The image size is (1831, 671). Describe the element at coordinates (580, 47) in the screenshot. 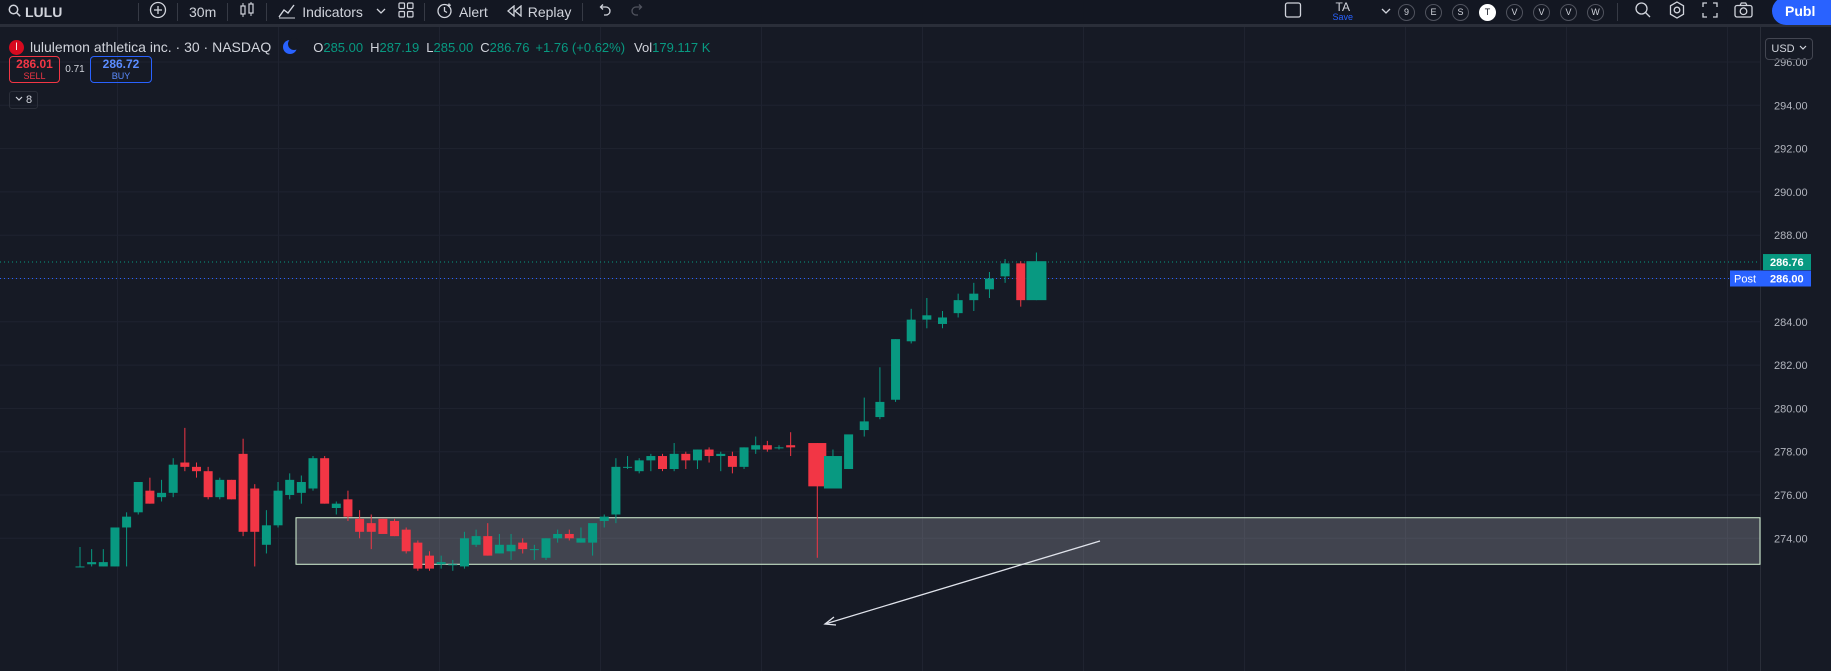

I see `change-value: +1.76 (+0.62%)` at that location.